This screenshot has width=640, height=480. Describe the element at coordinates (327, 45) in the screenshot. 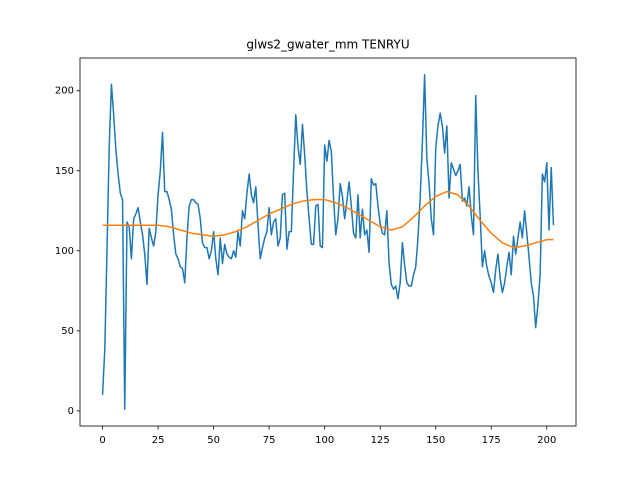

I see `chart-title: glws2_gwater_mm TENRYU` at that location.